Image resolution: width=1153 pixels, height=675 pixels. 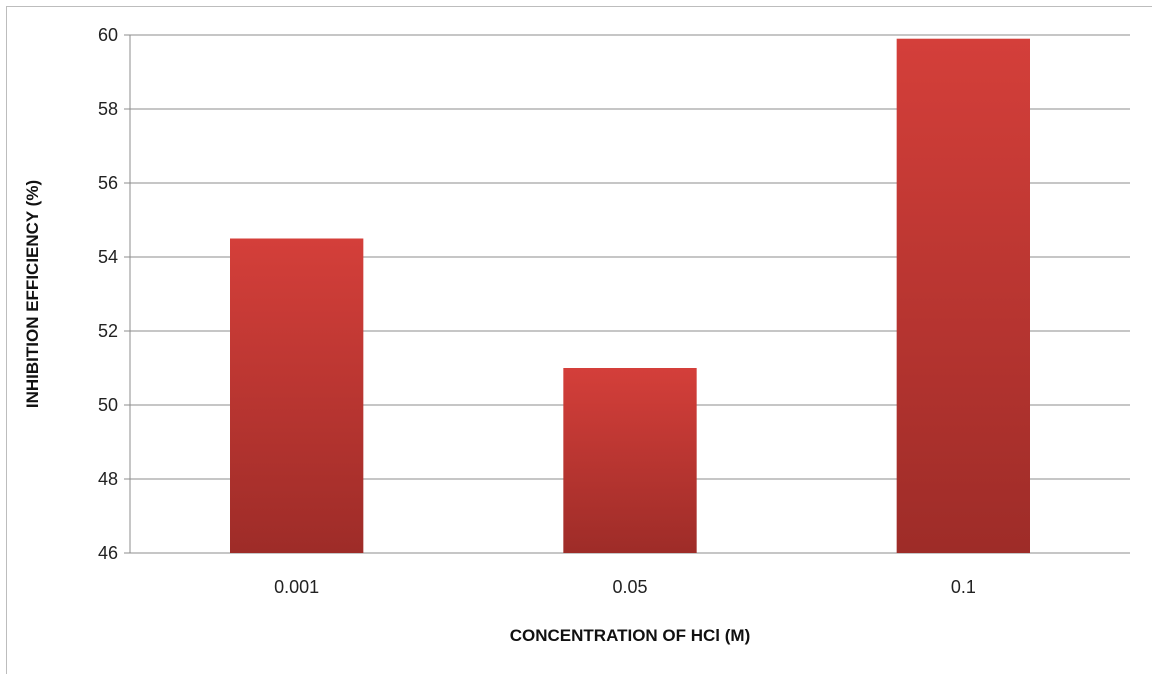 I want to click on y-tick-label: 48, so click(x=108, y=479).